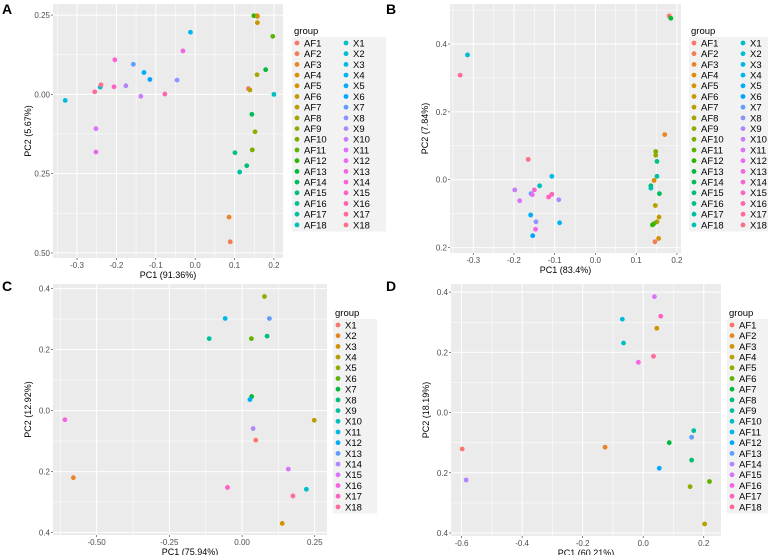 The height and width of the screenshot is (560, 768). Describe the element at coordinates (115, 60) in the screenshot. I see `data-point-X14` at that location.